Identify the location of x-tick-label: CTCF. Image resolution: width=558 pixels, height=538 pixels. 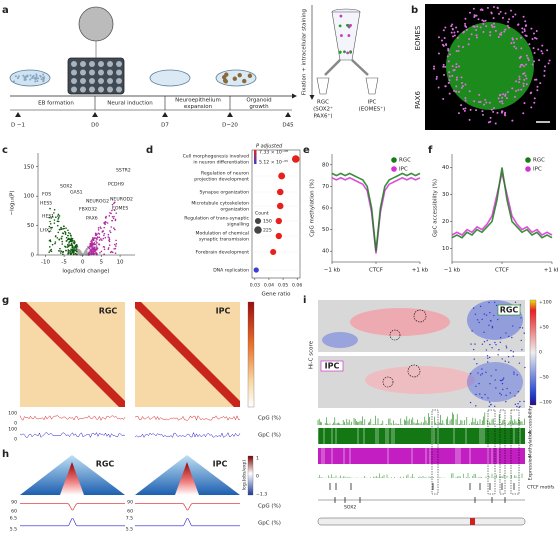
(376, 271).